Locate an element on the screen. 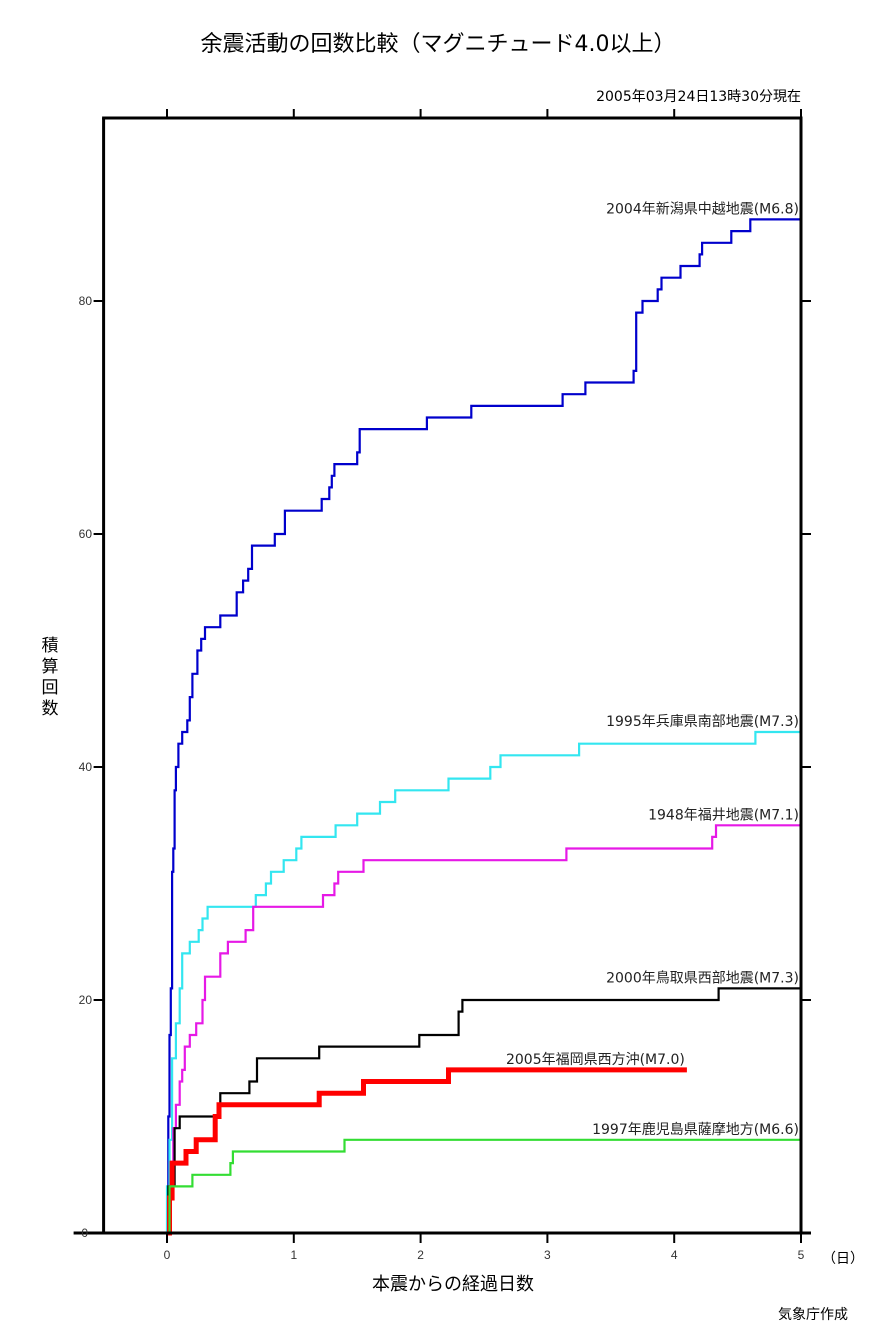  x-tick-label: 3 is located at coordinates (547, 1255).